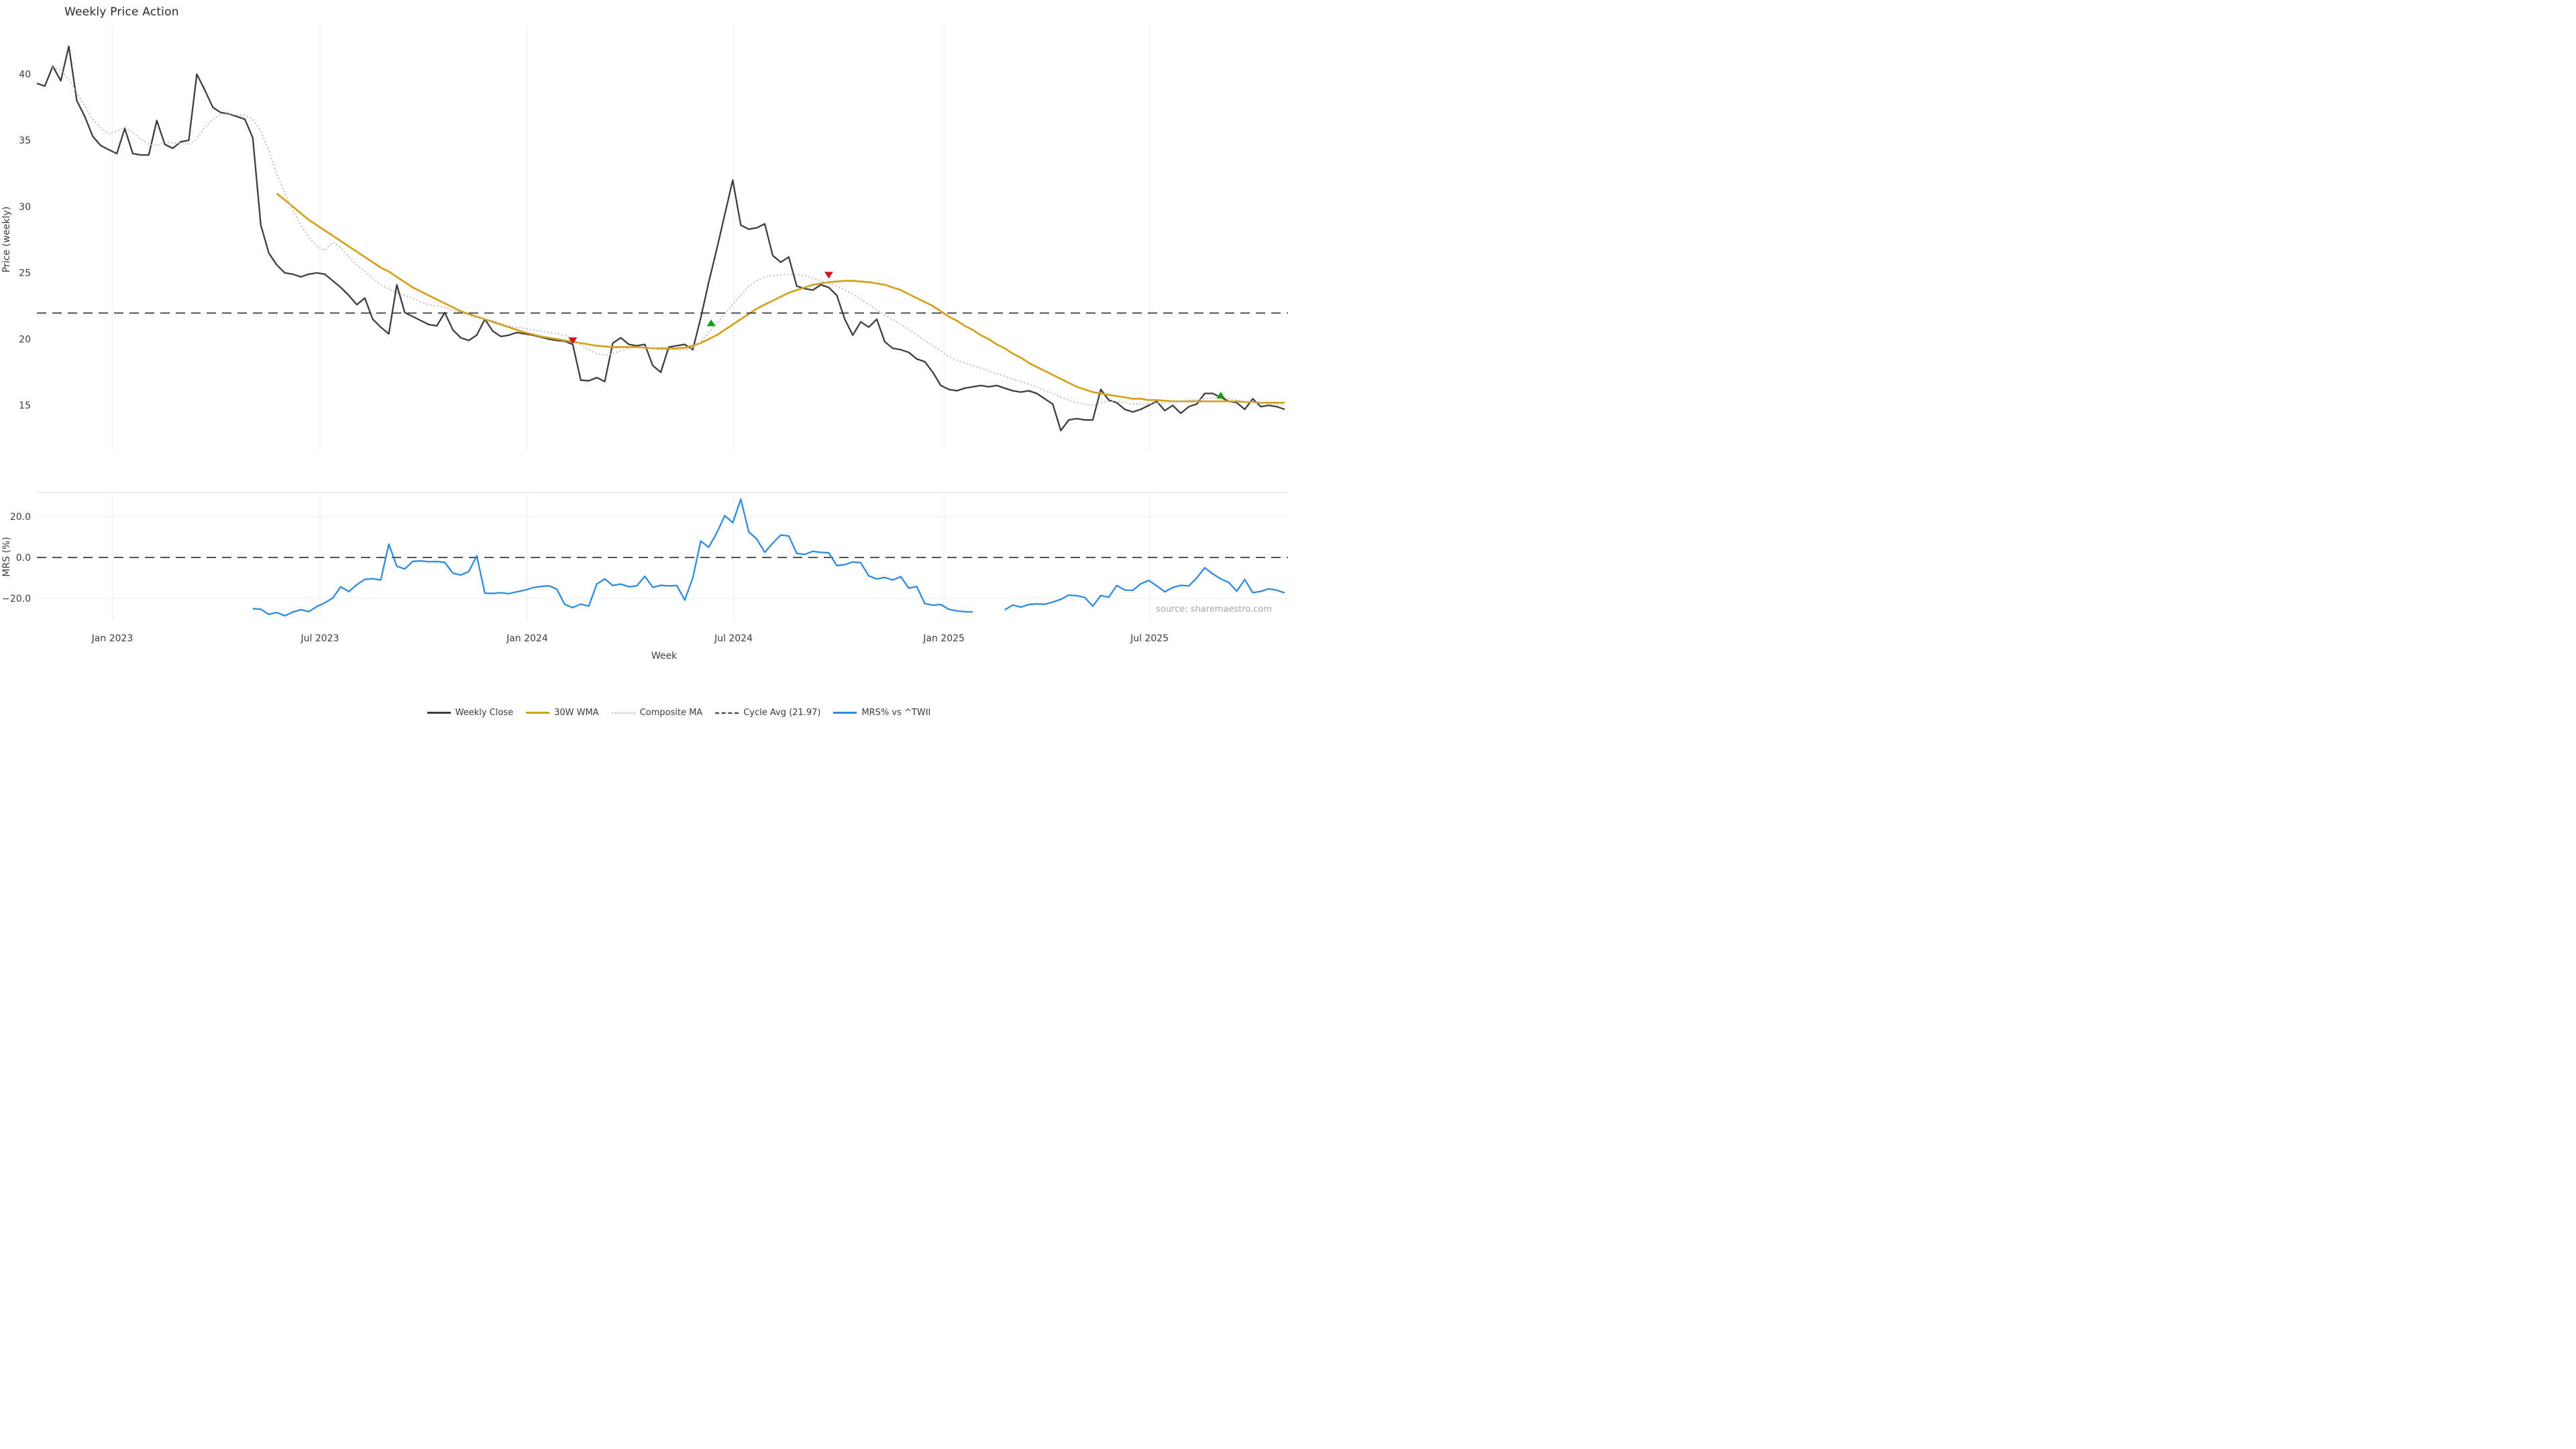 The height and width of the screenshot is (1449, 2576). I want to click on svg-text: Jan 2025, so click(943, 638).